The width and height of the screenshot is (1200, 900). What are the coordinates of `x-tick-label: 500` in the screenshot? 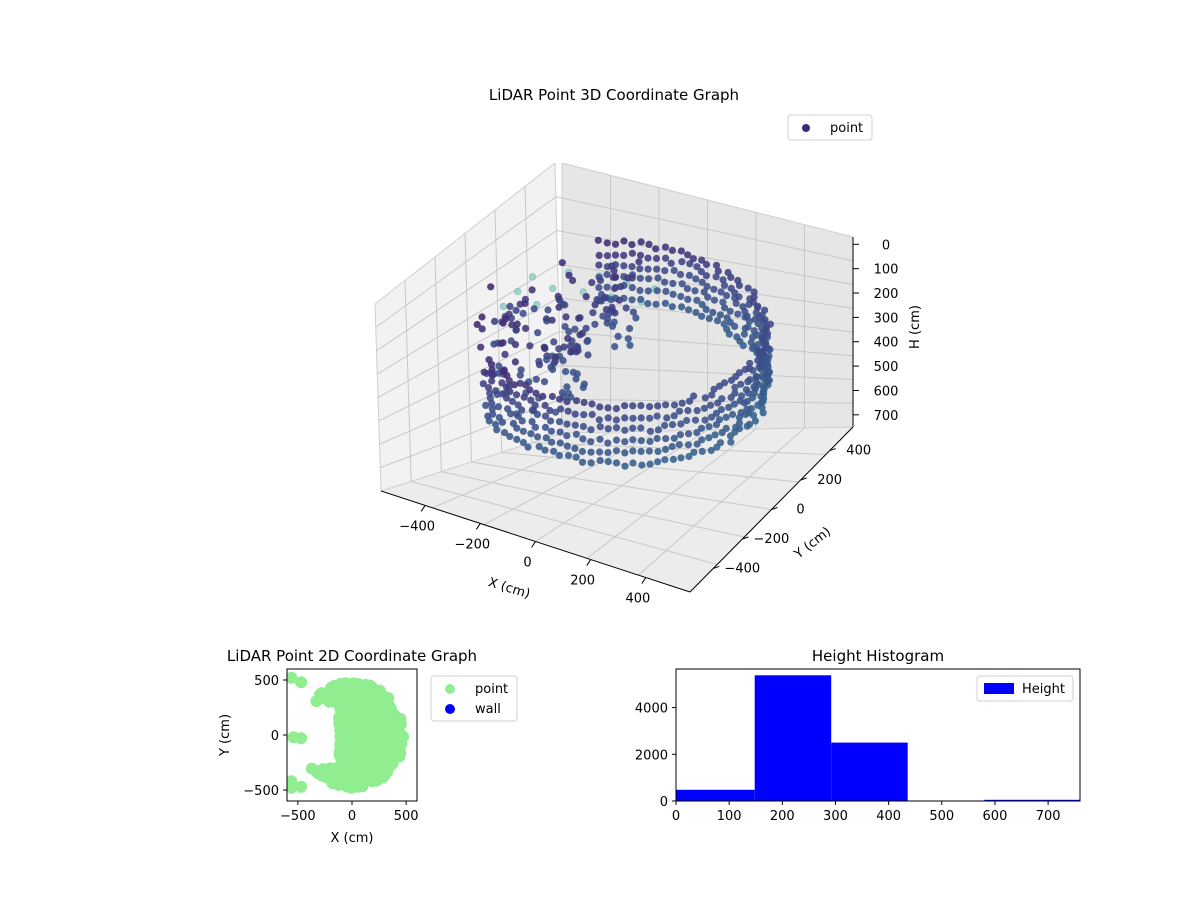 It's located at (406, 816).